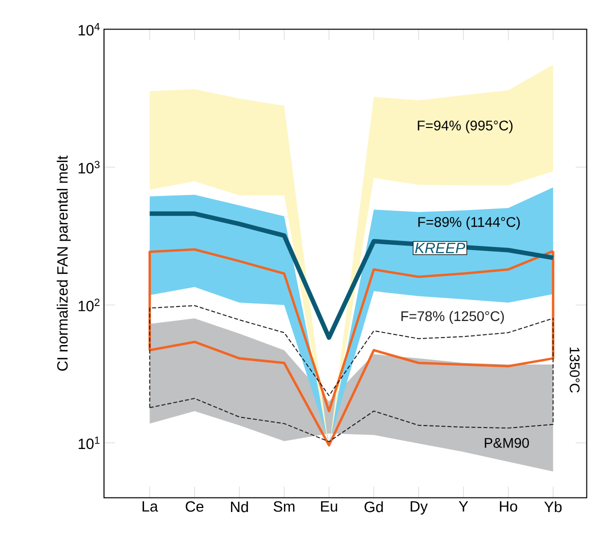  I want to click on x-tick-label: Yb, so click(553, 506).